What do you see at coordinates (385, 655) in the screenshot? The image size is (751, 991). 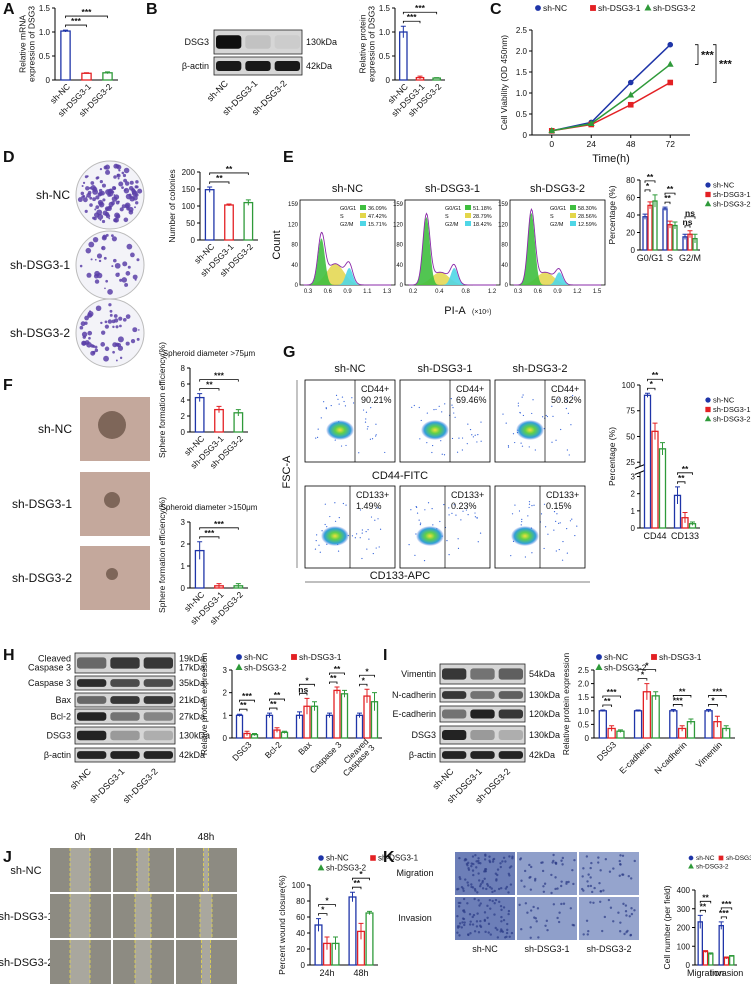 I see `panel-letter: I` at bounding box center [385, 655].